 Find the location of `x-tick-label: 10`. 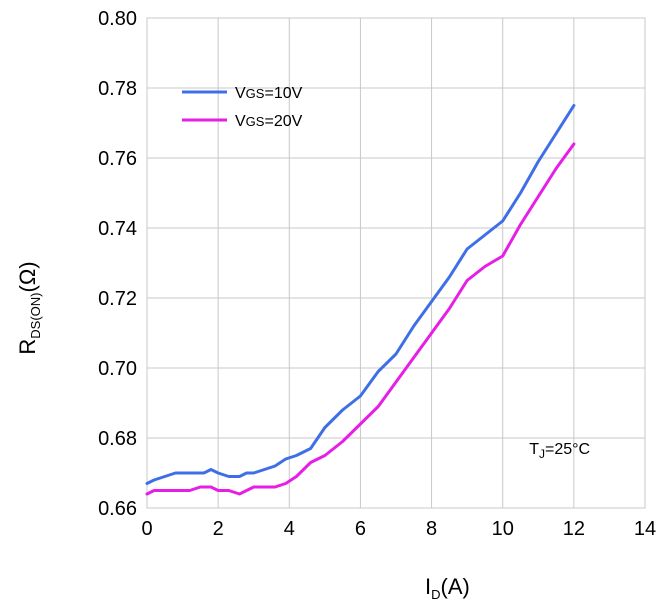

x-tick-label: 10 is located at coordinates (503, 529).